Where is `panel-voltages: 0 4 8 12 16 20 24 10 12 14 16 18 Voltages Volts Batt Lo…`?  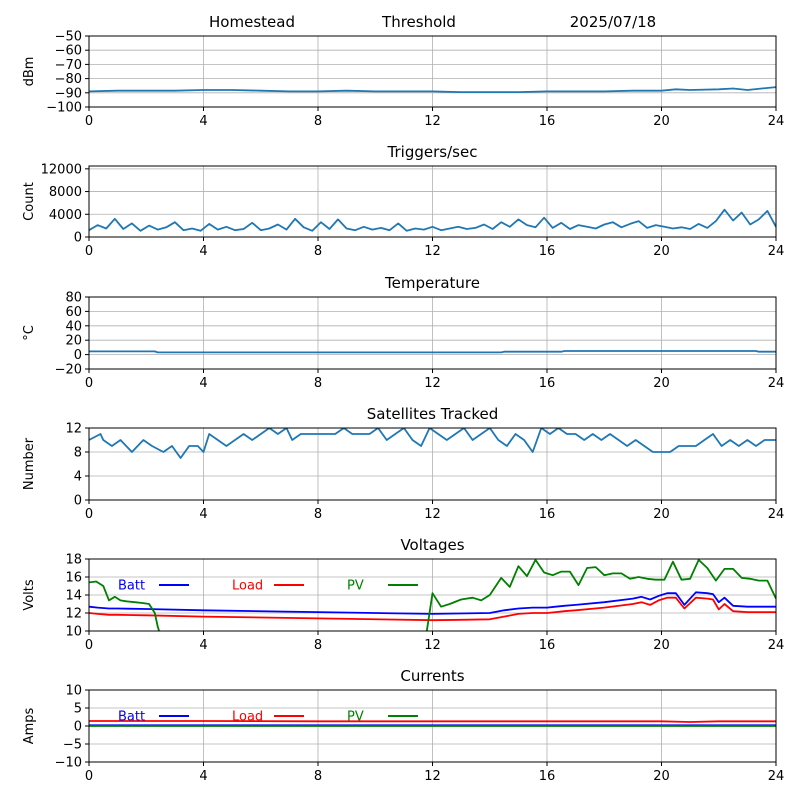 panel-voltages: 0 4 8 12 16 20 24 10 12 14 16 18 Voltages Volts Batt Lo… is located at coordinates (403, 594).